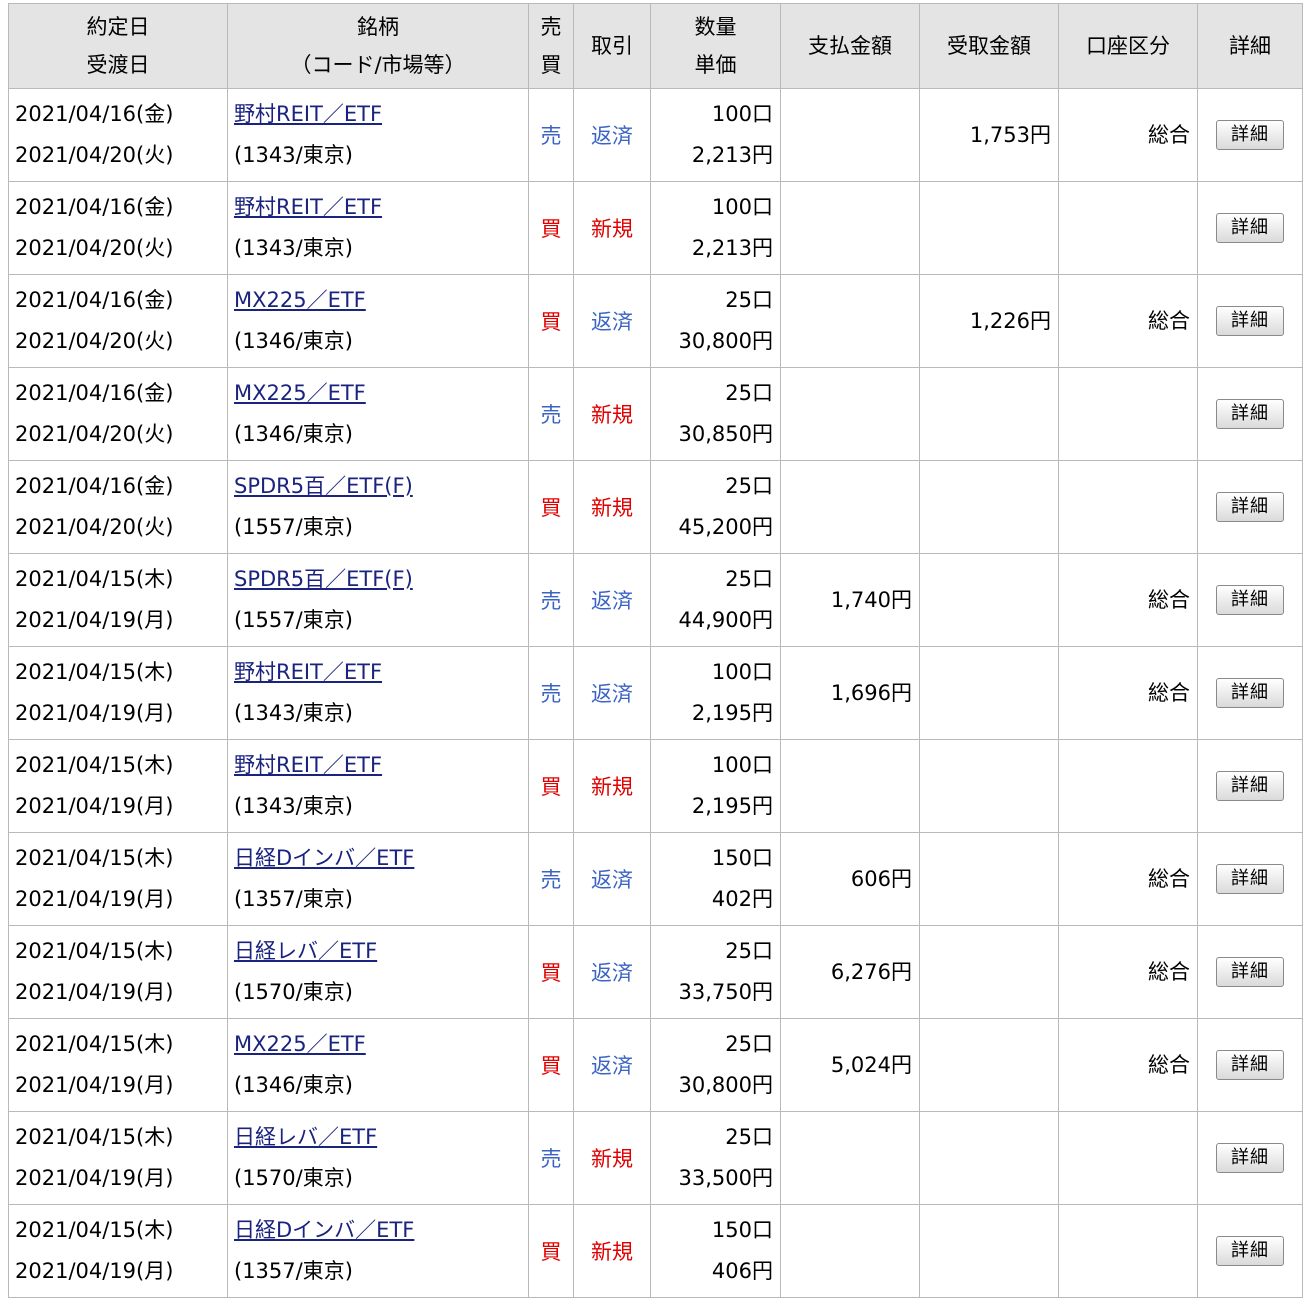 The width and height of the screenshot is (1308, 1305). I want to click on unit-price: 30,800円, so click(725, 341).